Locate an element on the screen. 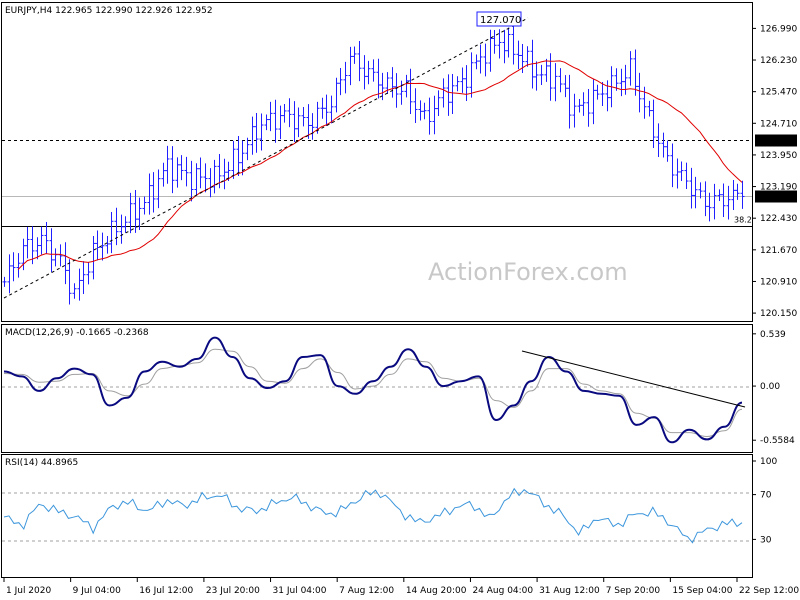  y-tick-label: 126.230 is located at coordinates (778, 61).